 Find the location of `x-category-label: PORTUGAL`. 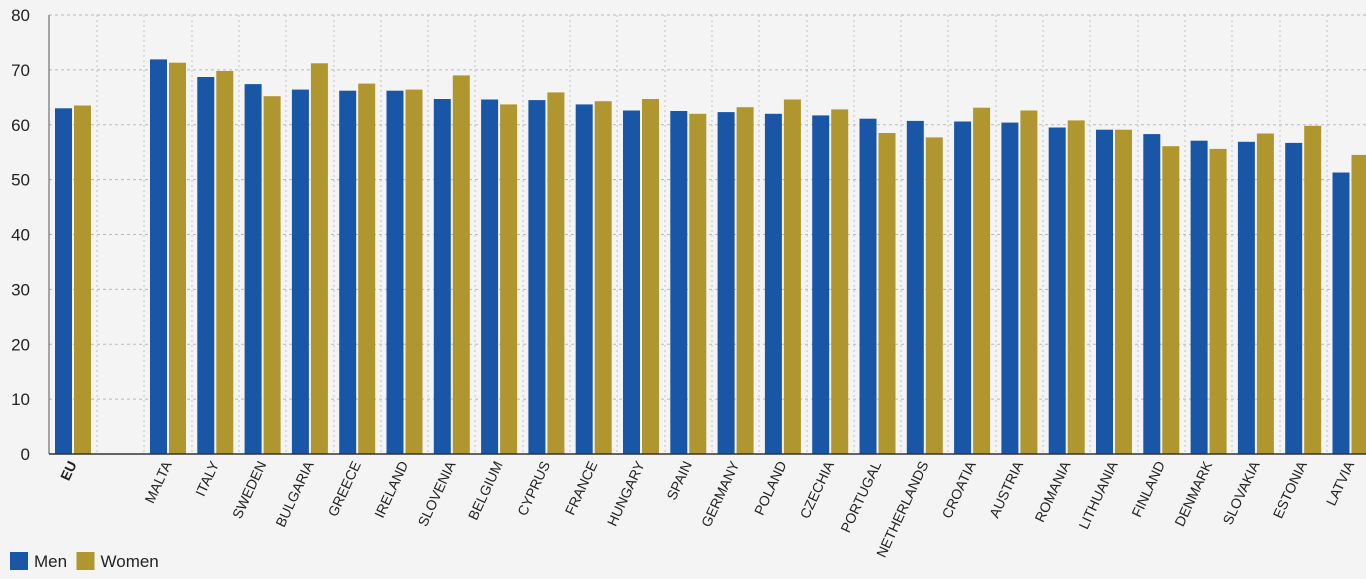

x-category-label: PORTUGAL is located at coordinates (860, 496).